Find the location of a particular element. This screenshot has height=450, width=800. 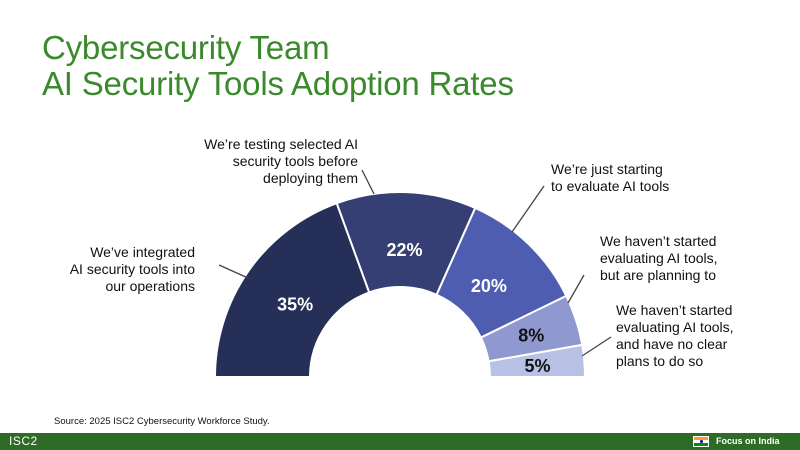

slice-value-label: 35% is located at coordinates (295, 305).